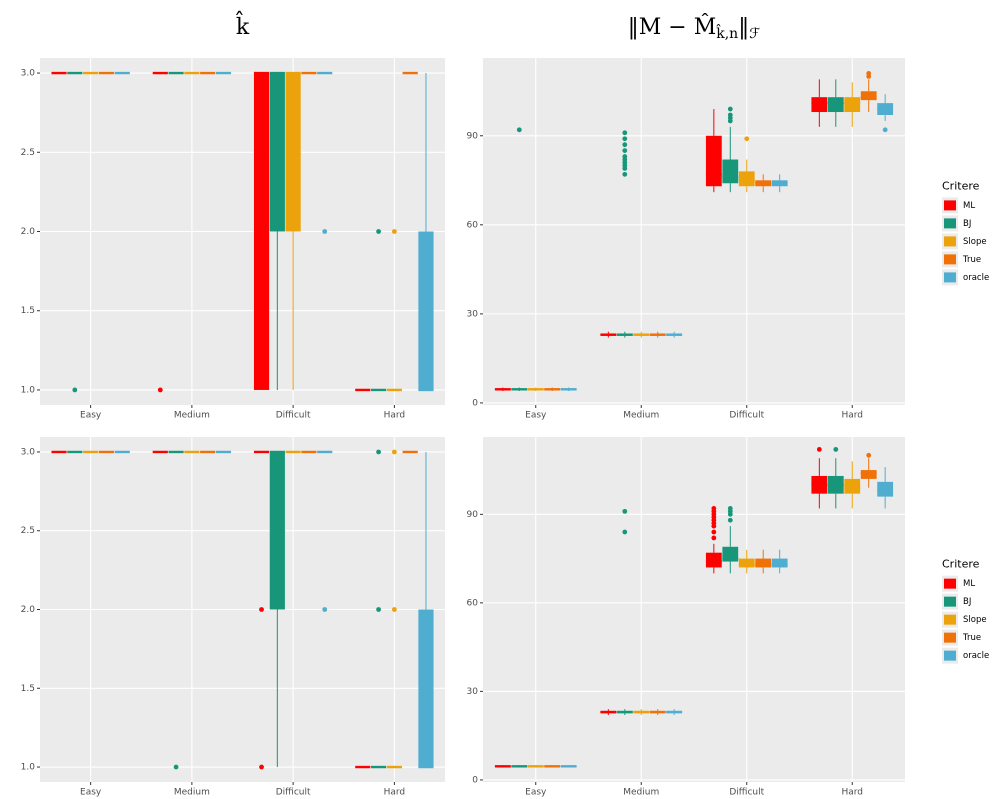 This screenshot has height=799, width=993. Describe the element at coordinates (969, 584) in the screenshot. I see `legend-label: ML` at that location.